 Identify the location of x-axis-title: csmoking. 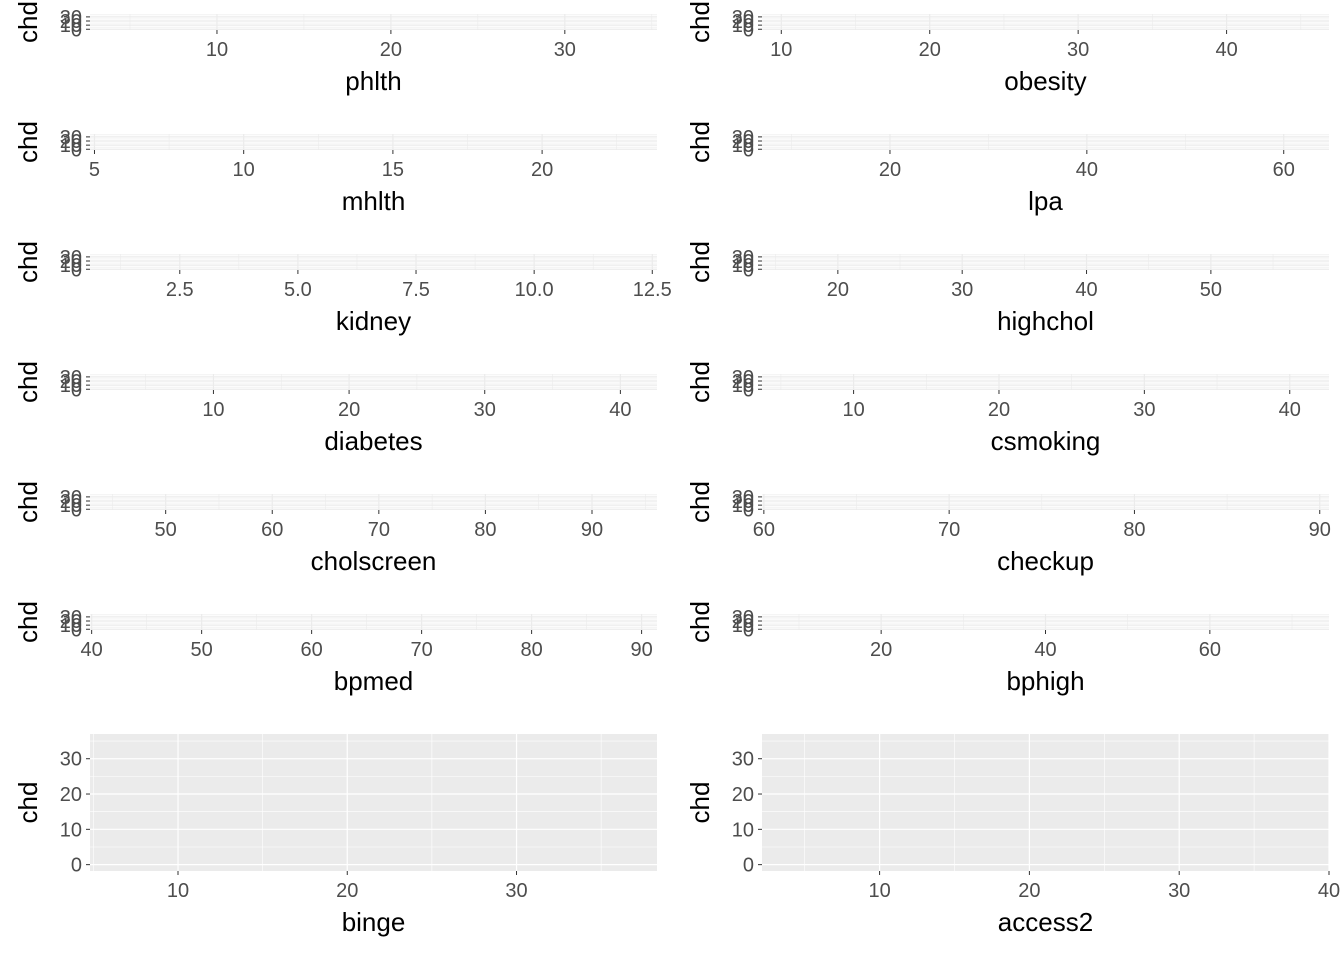
(1046, 441).